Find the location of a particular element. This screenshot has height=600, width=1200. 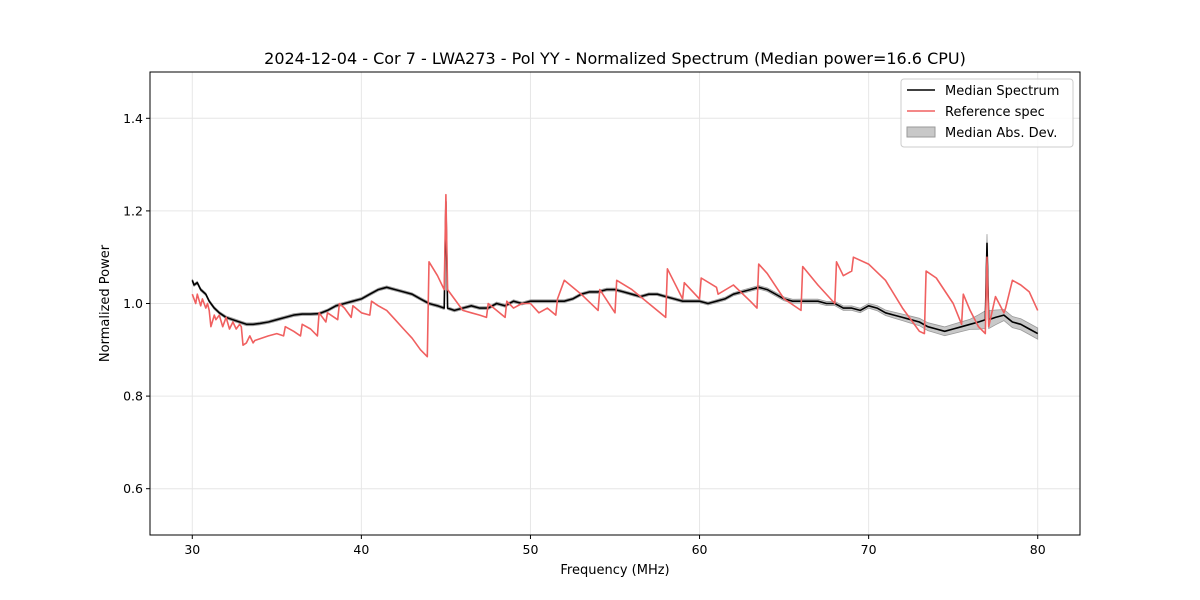

x-tick-label: 50 is located at coordinates (531, 549).